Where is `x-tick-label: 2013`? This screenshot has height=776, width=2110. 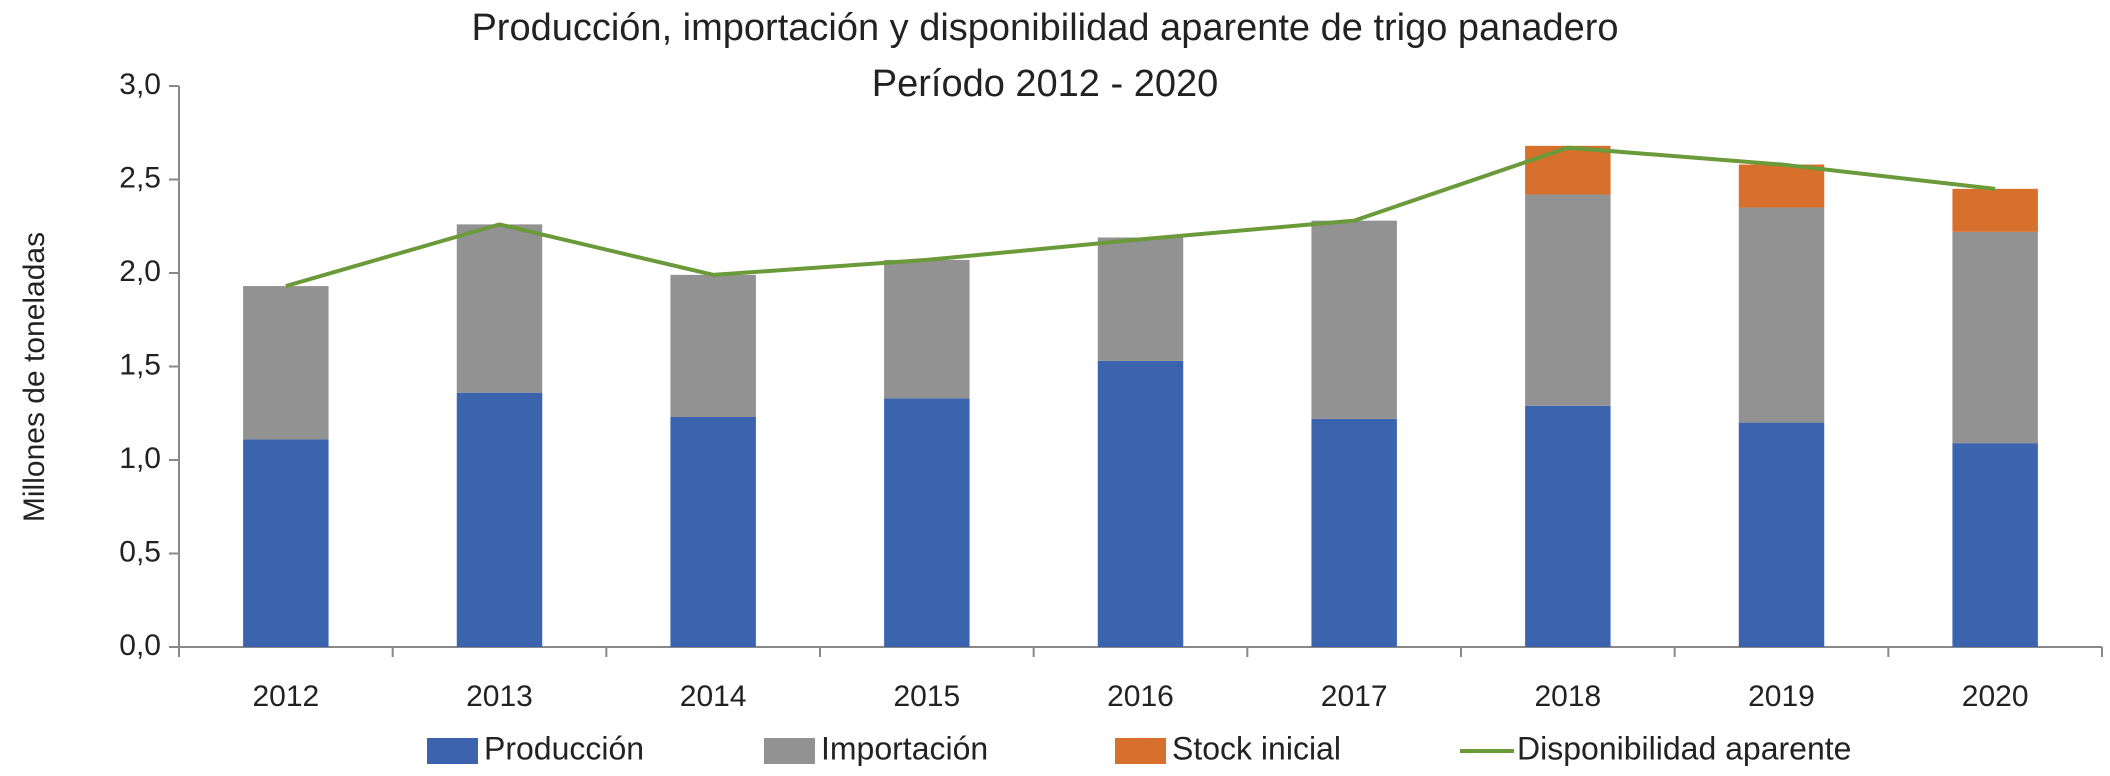 x-tick-label: 2013 is located at coordinates (499, 696).